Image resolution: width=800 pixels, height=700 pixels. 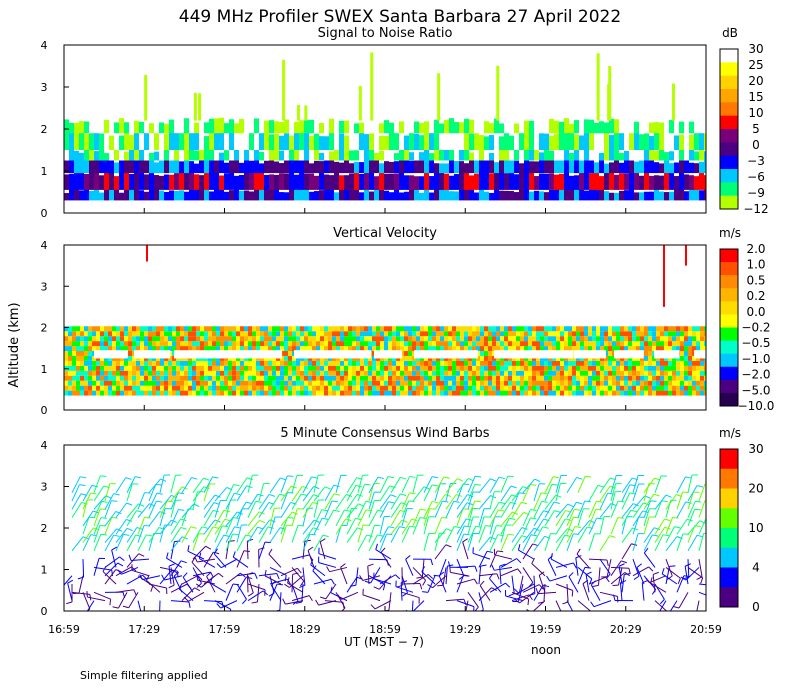 What do you see at coordinates (755, 81) in the screenshot?
I see `colorbar-label: 20` at bounding box center [755, 81].